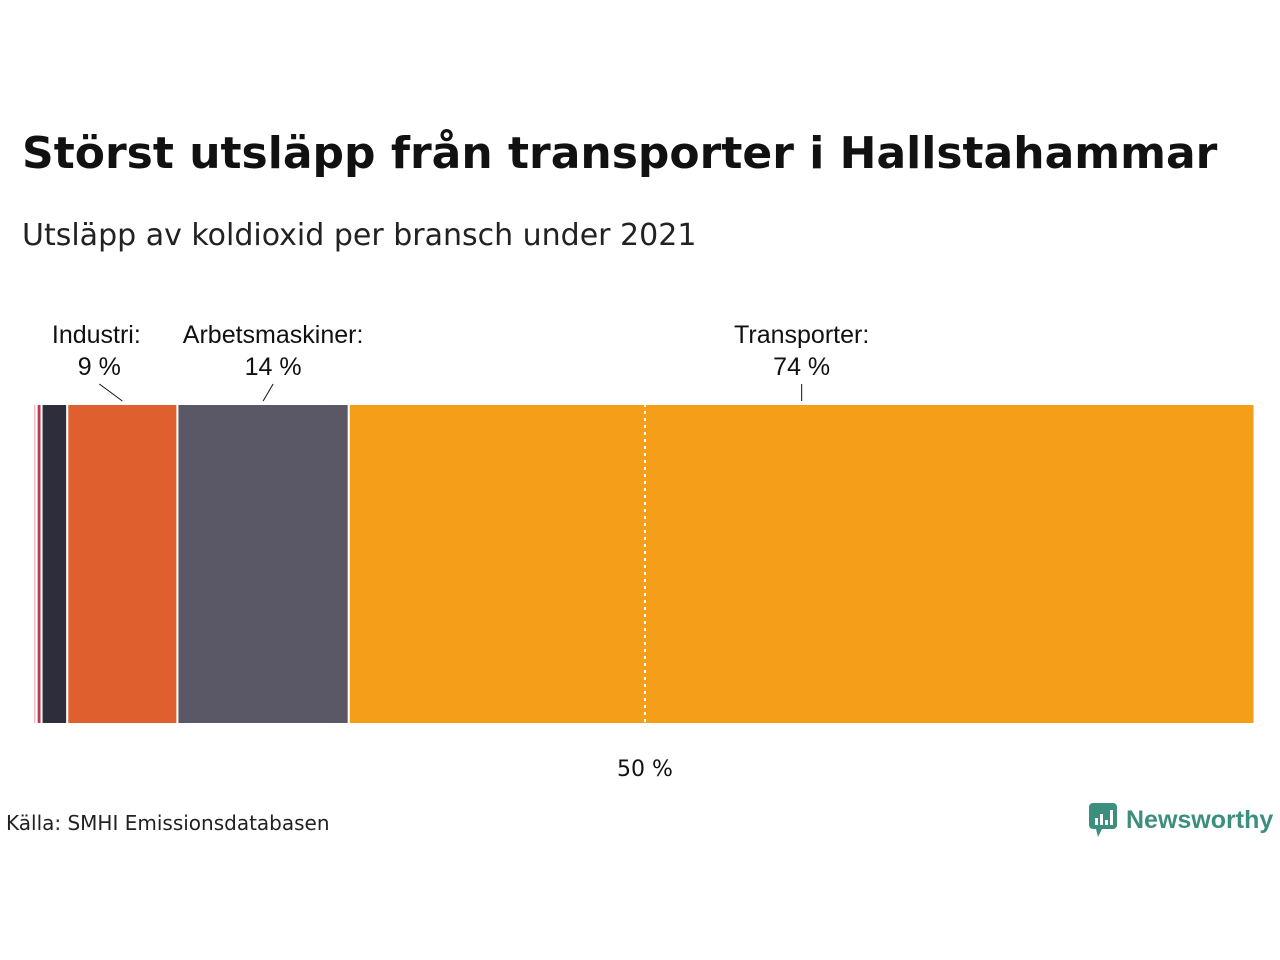  I want to click on segment-value-label-4: 14 %, so click(273, 367).